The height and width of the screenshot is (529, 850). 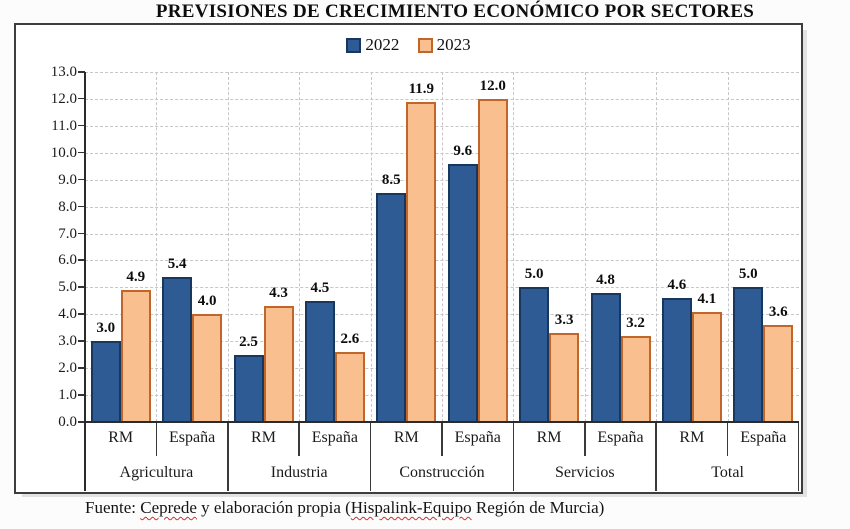 What do you see at coordinates (354, 45) in the screenshot?
I see `legend-marker-2022-icon` at bounding box center [354, 45].